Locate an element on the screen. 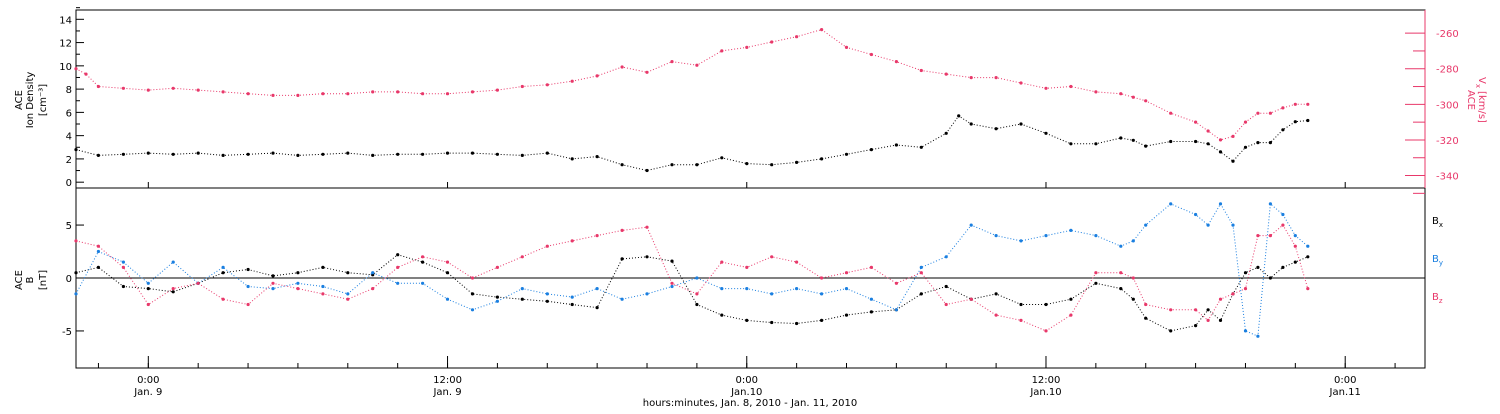 The image size is (1500, 414). xtick-day-label-4: Jan.11 is located at coordinates (1345, 392).